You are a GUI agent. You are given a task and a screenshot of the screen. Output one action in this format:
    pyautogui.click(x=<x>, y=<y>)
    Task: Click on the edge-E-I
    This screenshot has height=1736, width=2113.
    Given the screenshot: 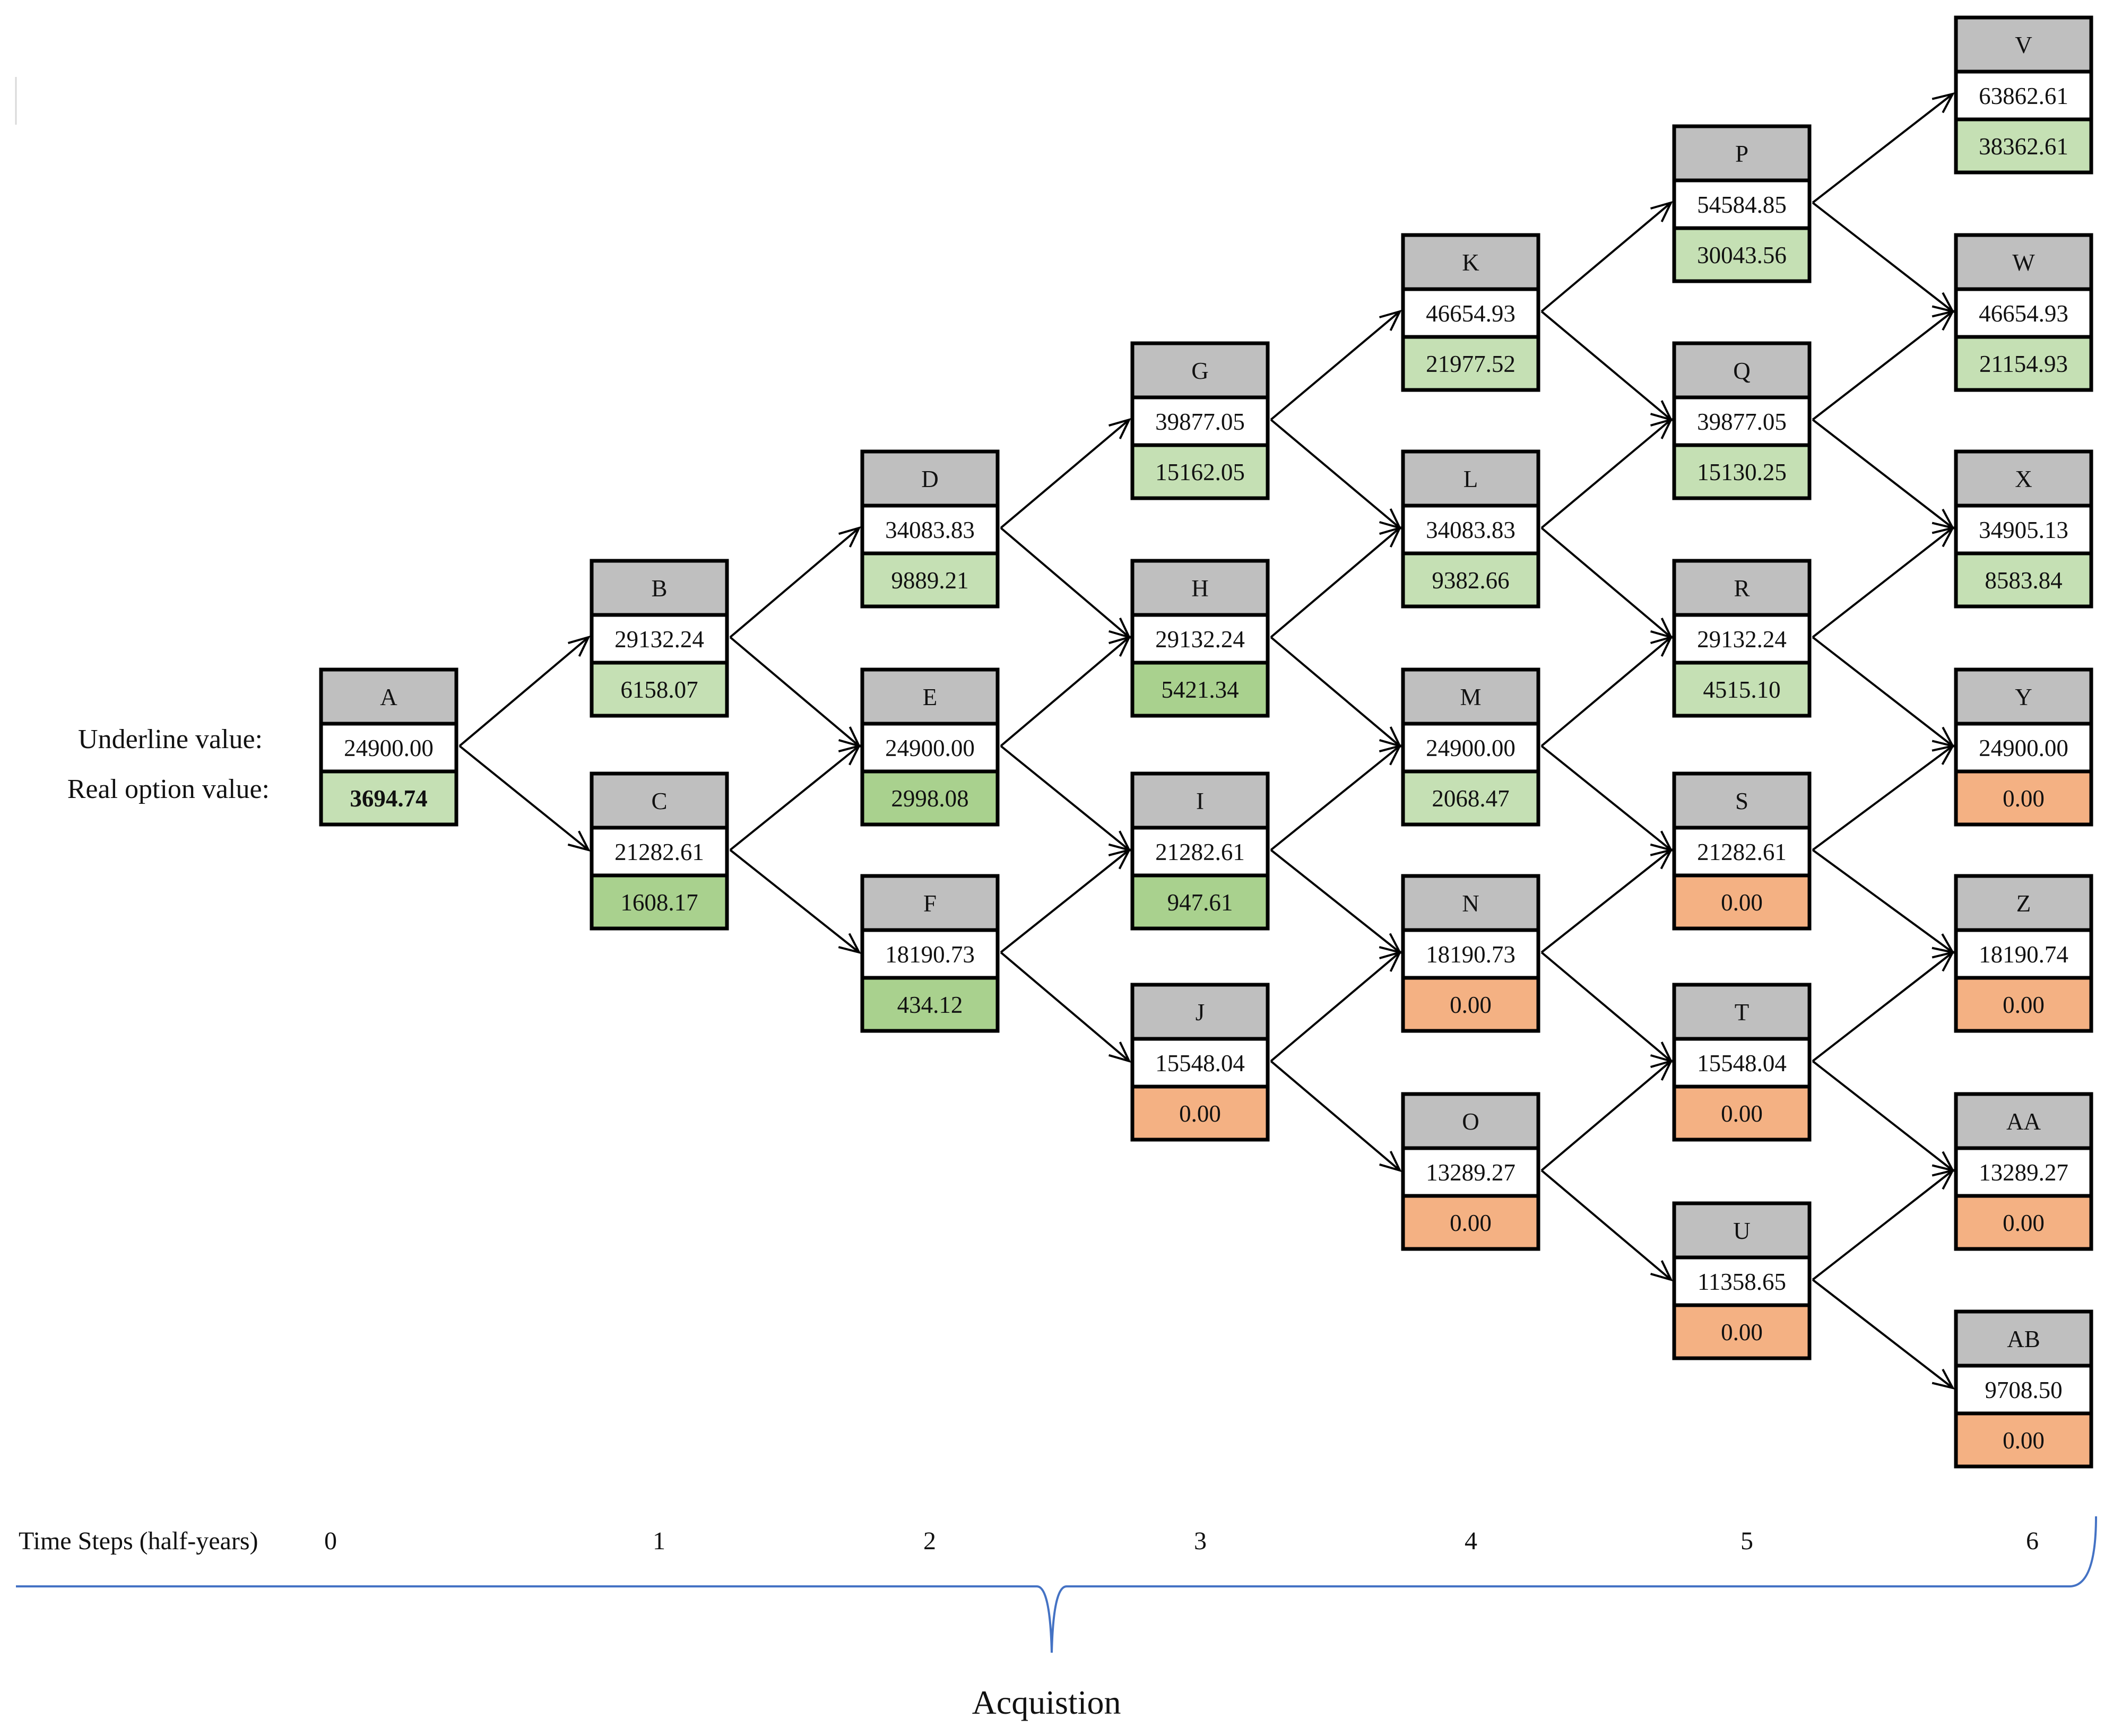 What is the action you would take?
    pyautogui.click(x=1065, y=798)
    